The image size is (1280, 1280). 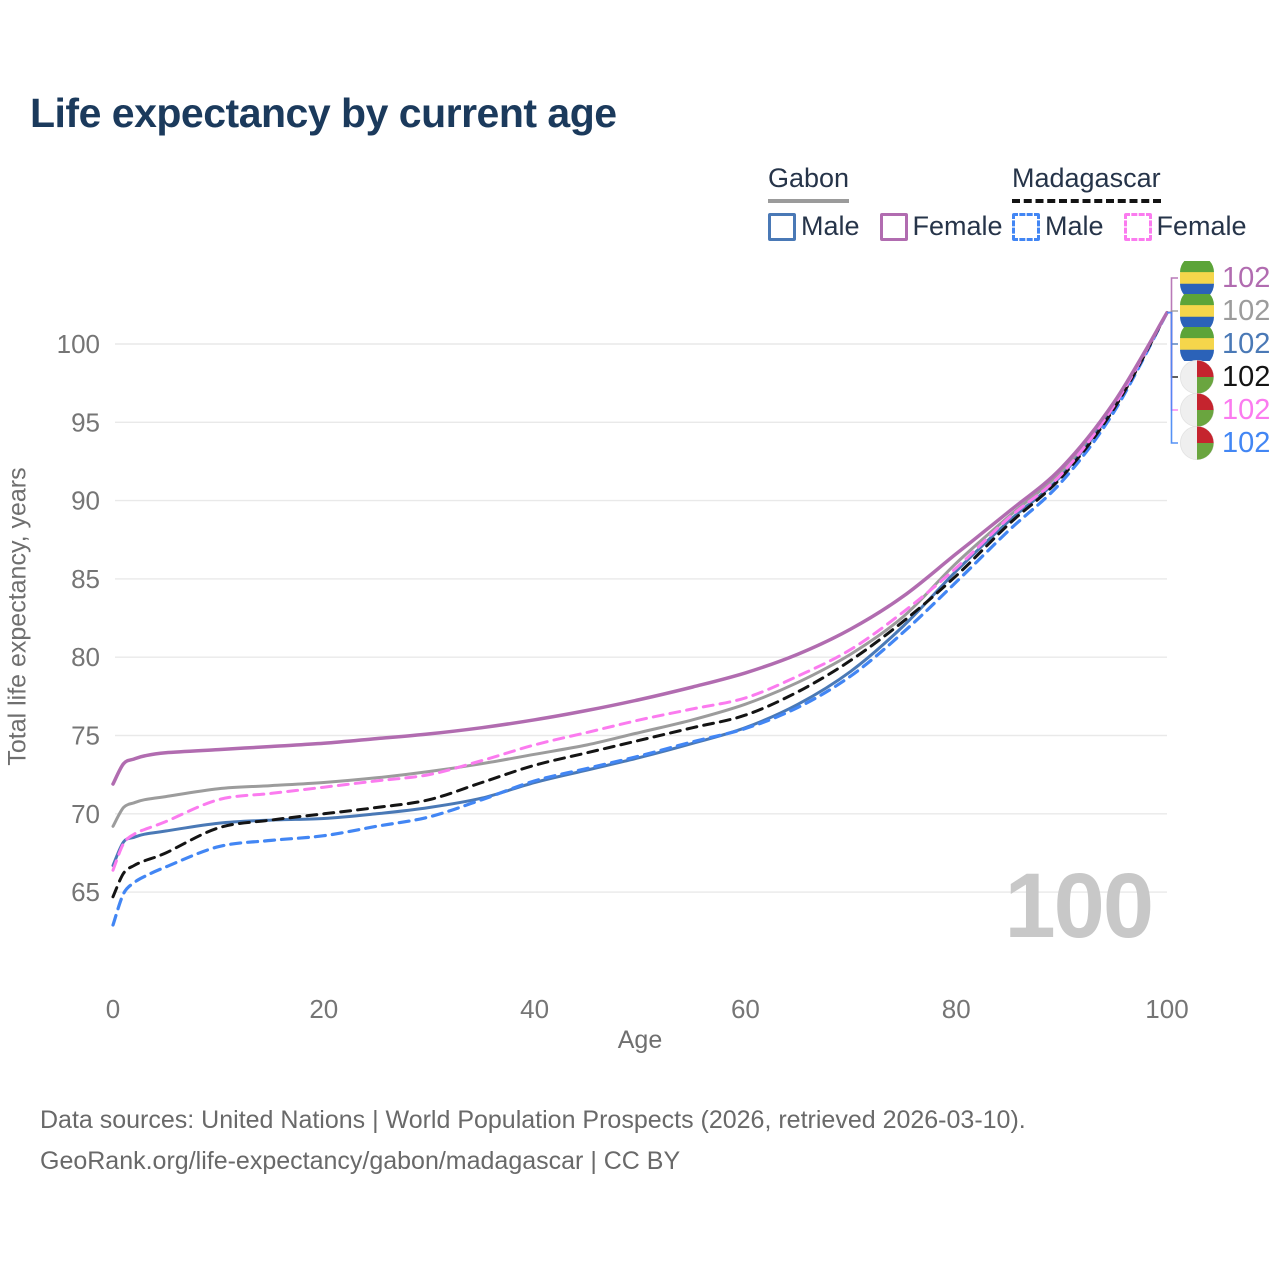 I want to click on end-label-value-madagascar-total: 102, so click(x=1246, y=376).